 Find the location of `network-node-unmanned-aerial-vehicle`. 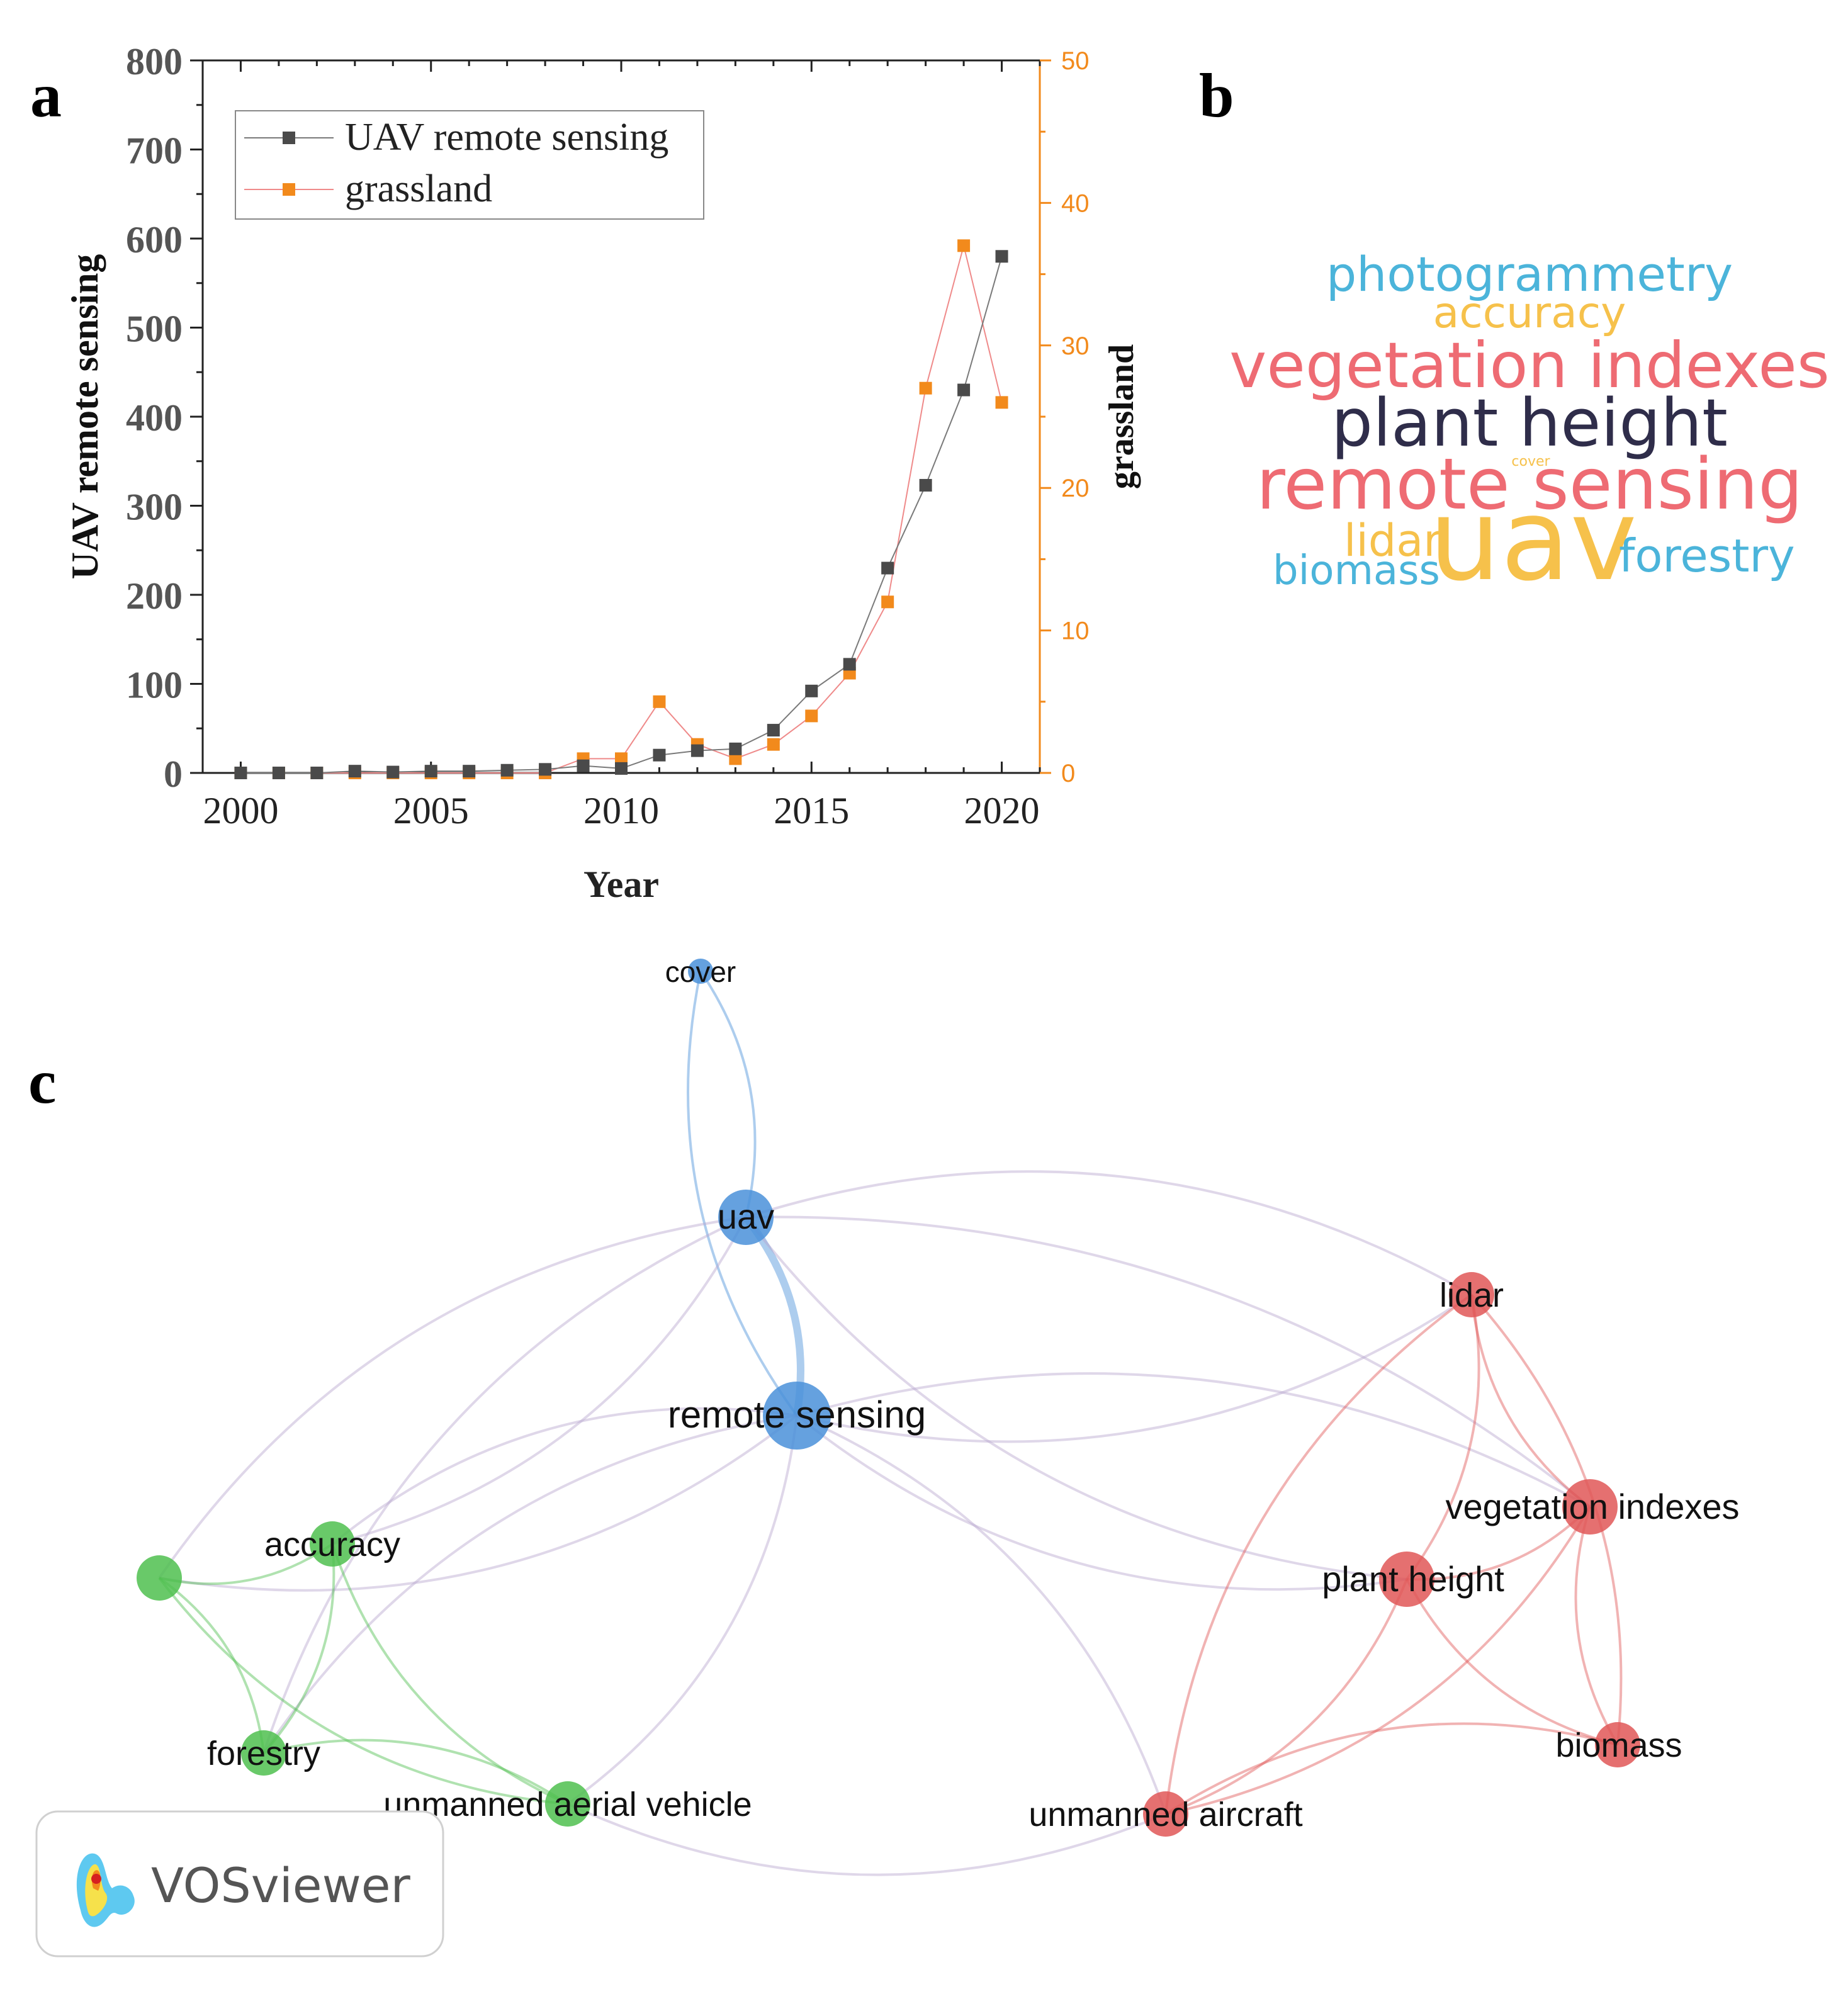

network-node-unmanned-aerial-vehicle is located at coordinates (567, 1804).